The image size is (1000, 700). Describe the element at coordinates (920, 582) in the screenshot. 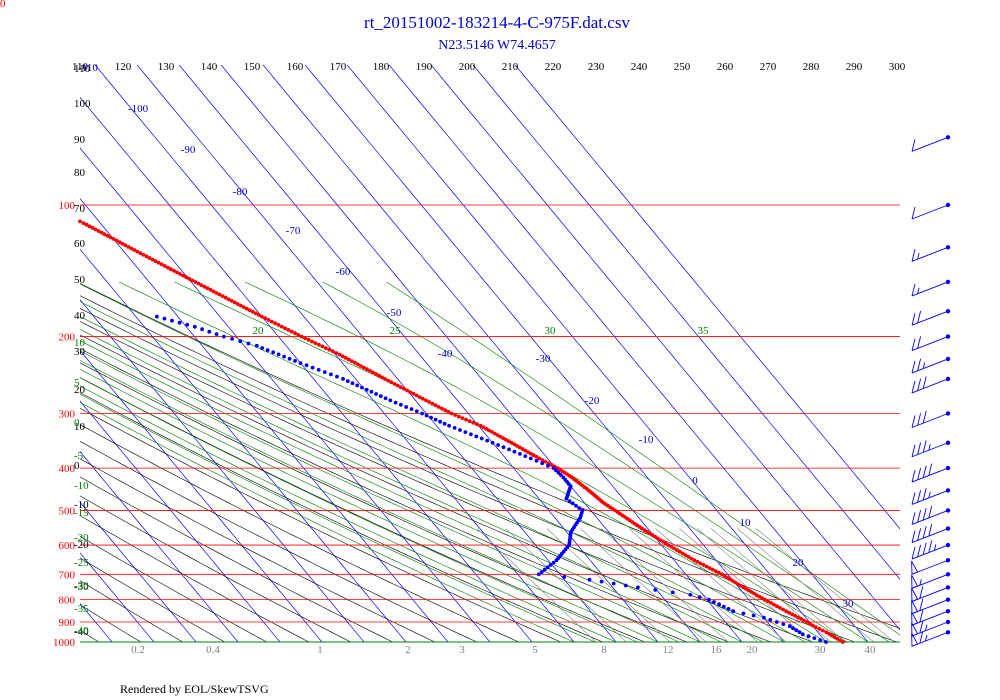

I see `wind-barb-half` at that location.